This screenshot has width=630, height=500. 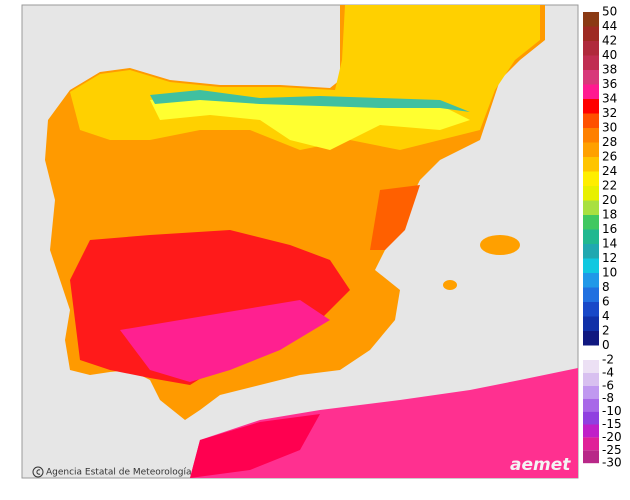 I want to click on legend-label: 12, so click(x=609, y=258).